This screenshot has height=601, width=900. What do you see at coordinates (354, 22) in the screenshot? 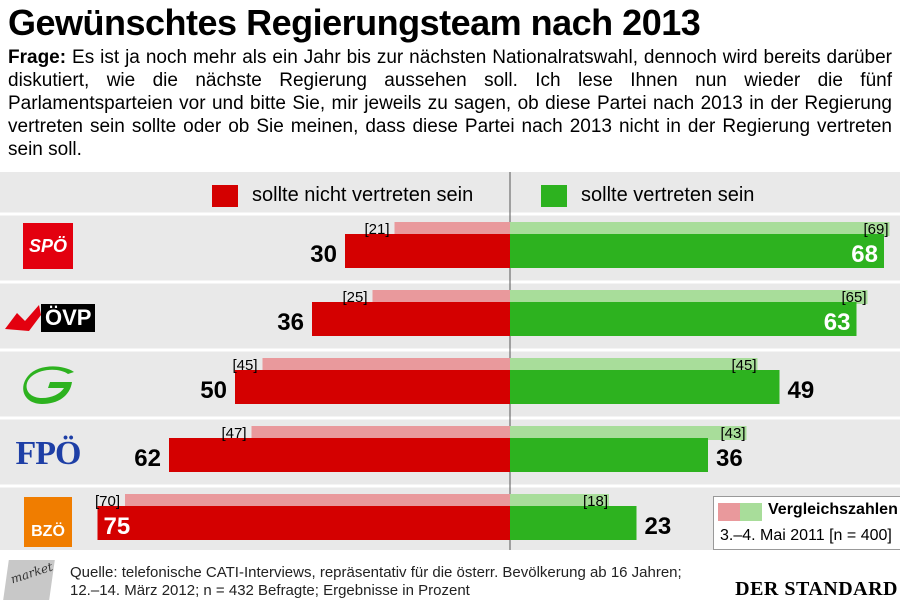
I see `chart-title: Gewünschtes Regierungsteam nach 2013` at bounding box center [354, 22].